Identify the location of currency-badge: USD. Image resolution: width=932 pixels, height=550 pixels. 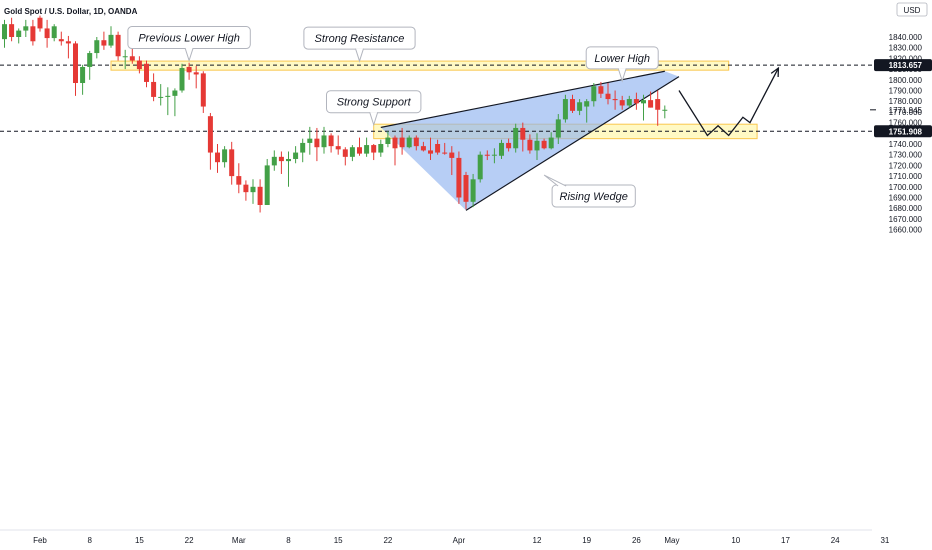
(912, 9).